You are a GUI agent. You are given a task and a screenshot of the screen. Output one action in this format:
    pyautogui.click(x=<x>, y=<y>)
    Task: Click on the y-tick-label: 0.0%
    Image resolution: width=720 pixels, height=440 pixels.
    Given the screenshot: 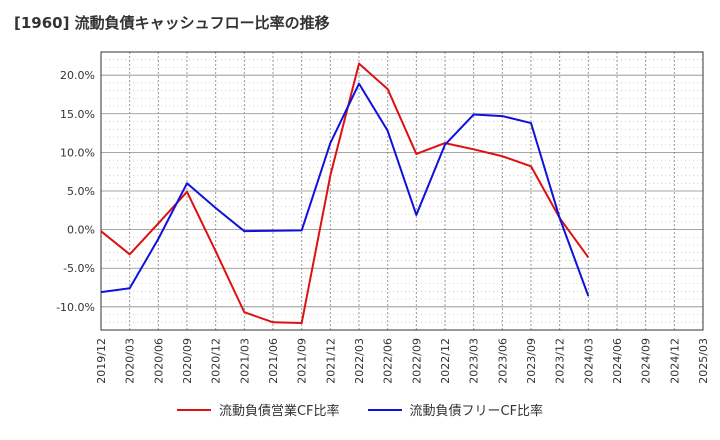 What is the action you would take?
    pyautogui.click(x=81, y=230)
    